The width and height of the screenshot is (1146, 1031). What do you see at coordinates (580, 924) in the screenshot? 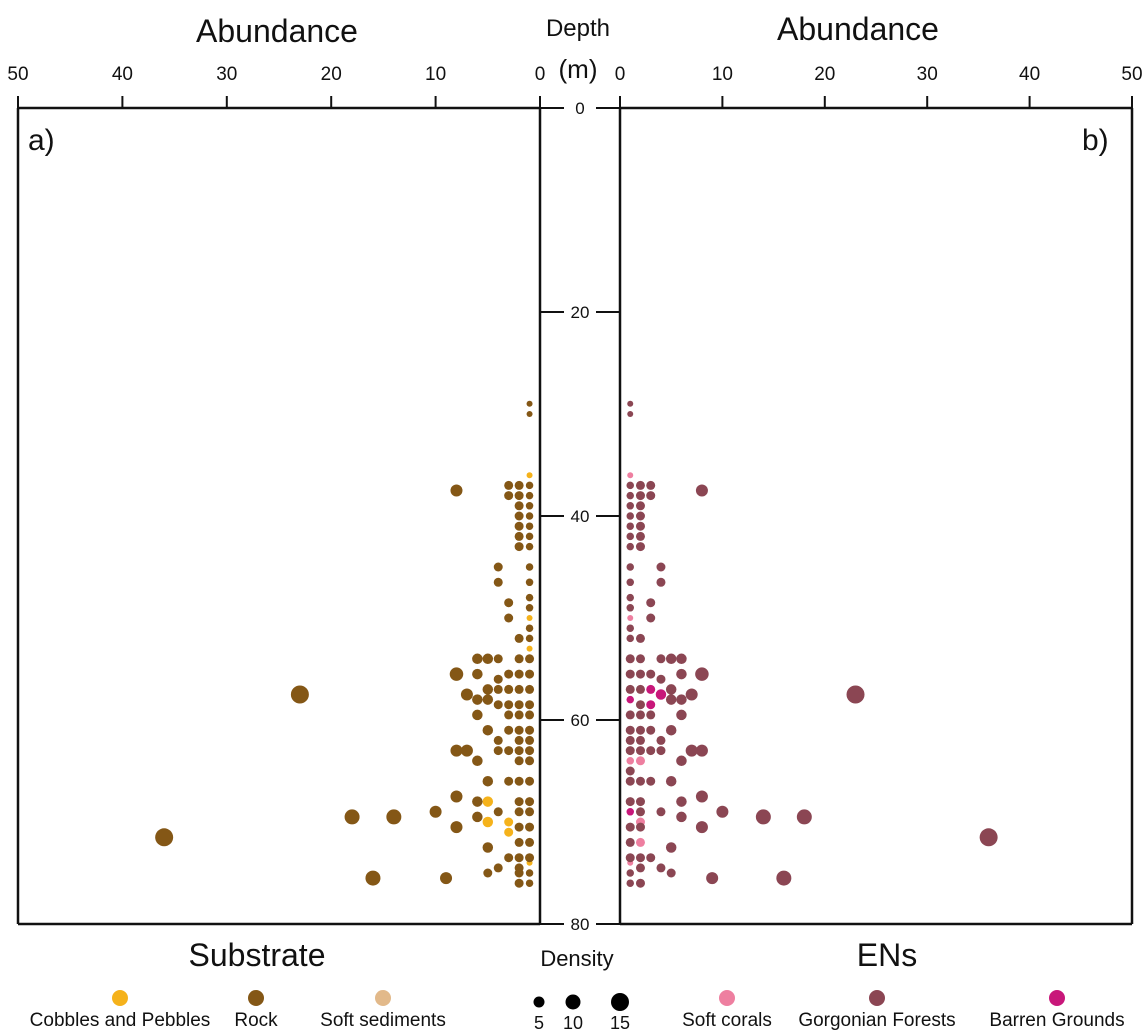
I see `depth-tick-label: 80` at bounding box center [580, 924].